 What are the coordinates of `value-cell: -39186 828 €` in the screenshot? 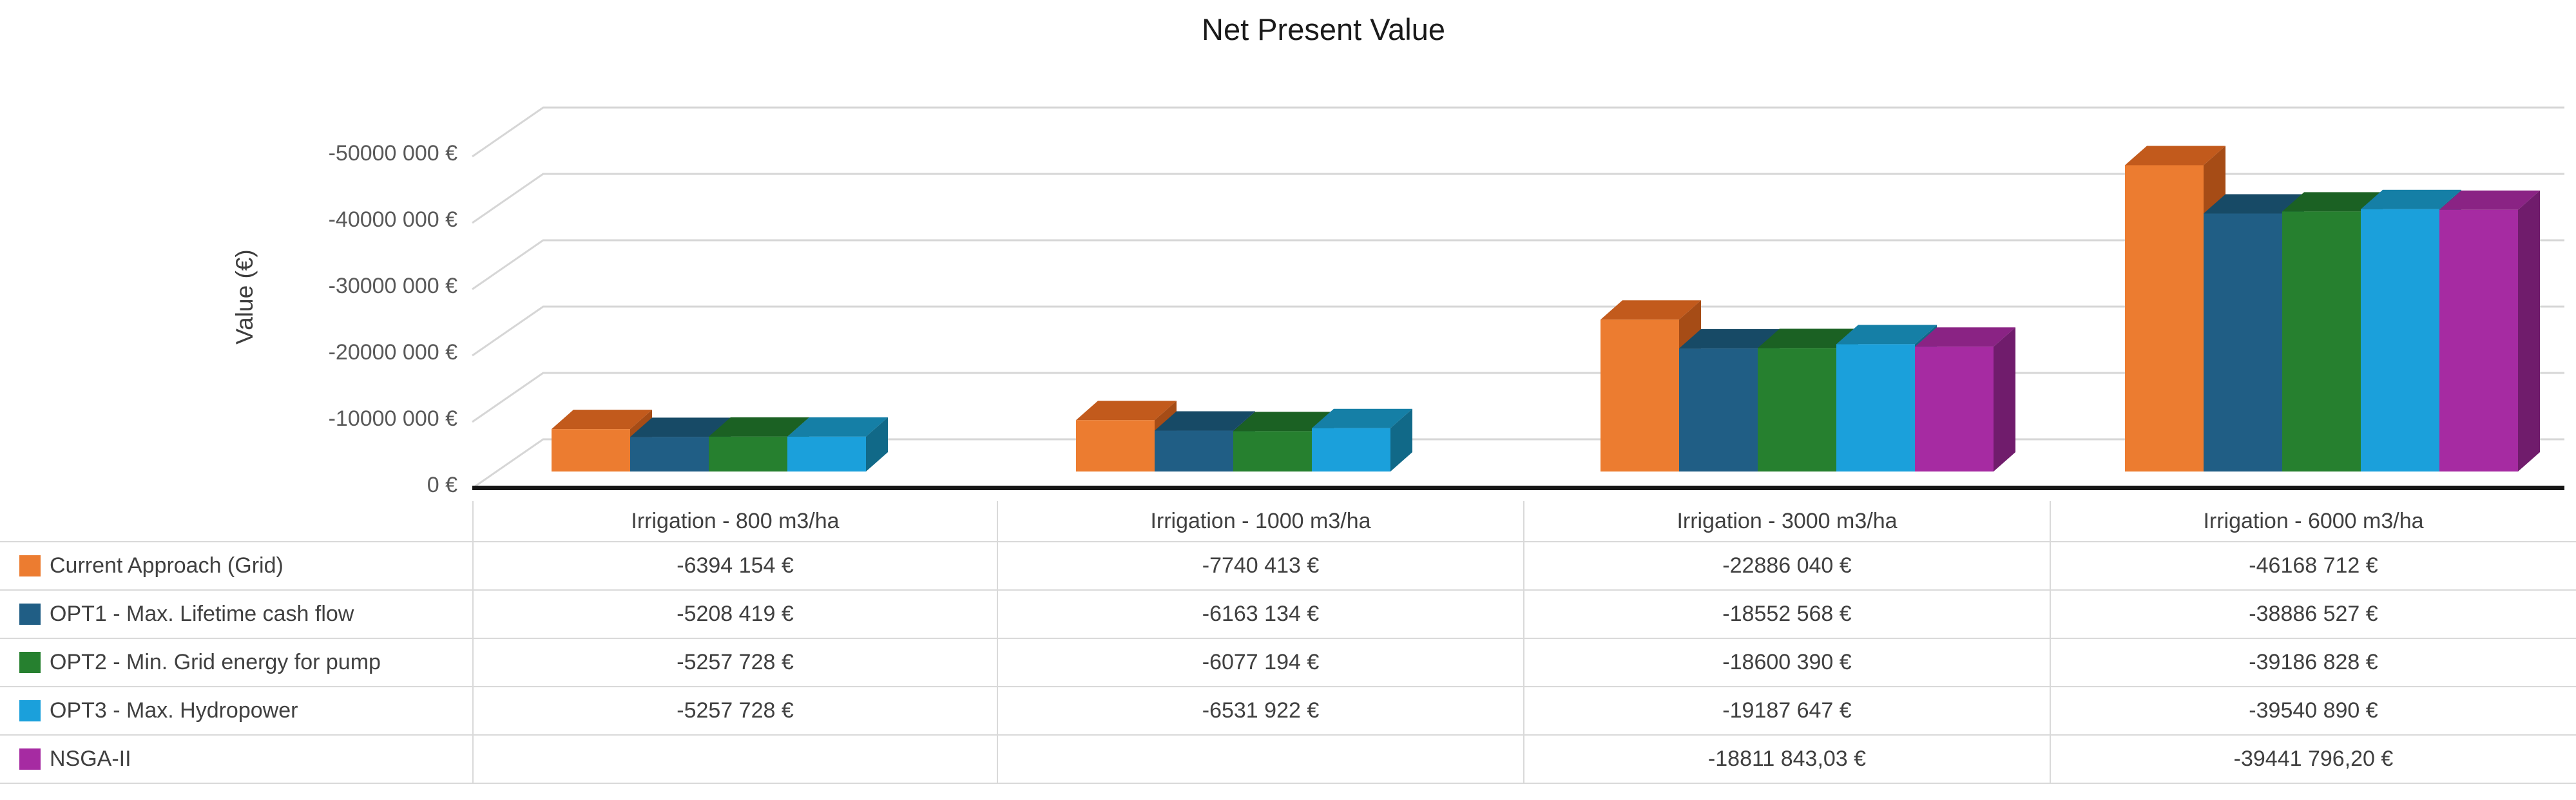 It's located at (2313, 663).